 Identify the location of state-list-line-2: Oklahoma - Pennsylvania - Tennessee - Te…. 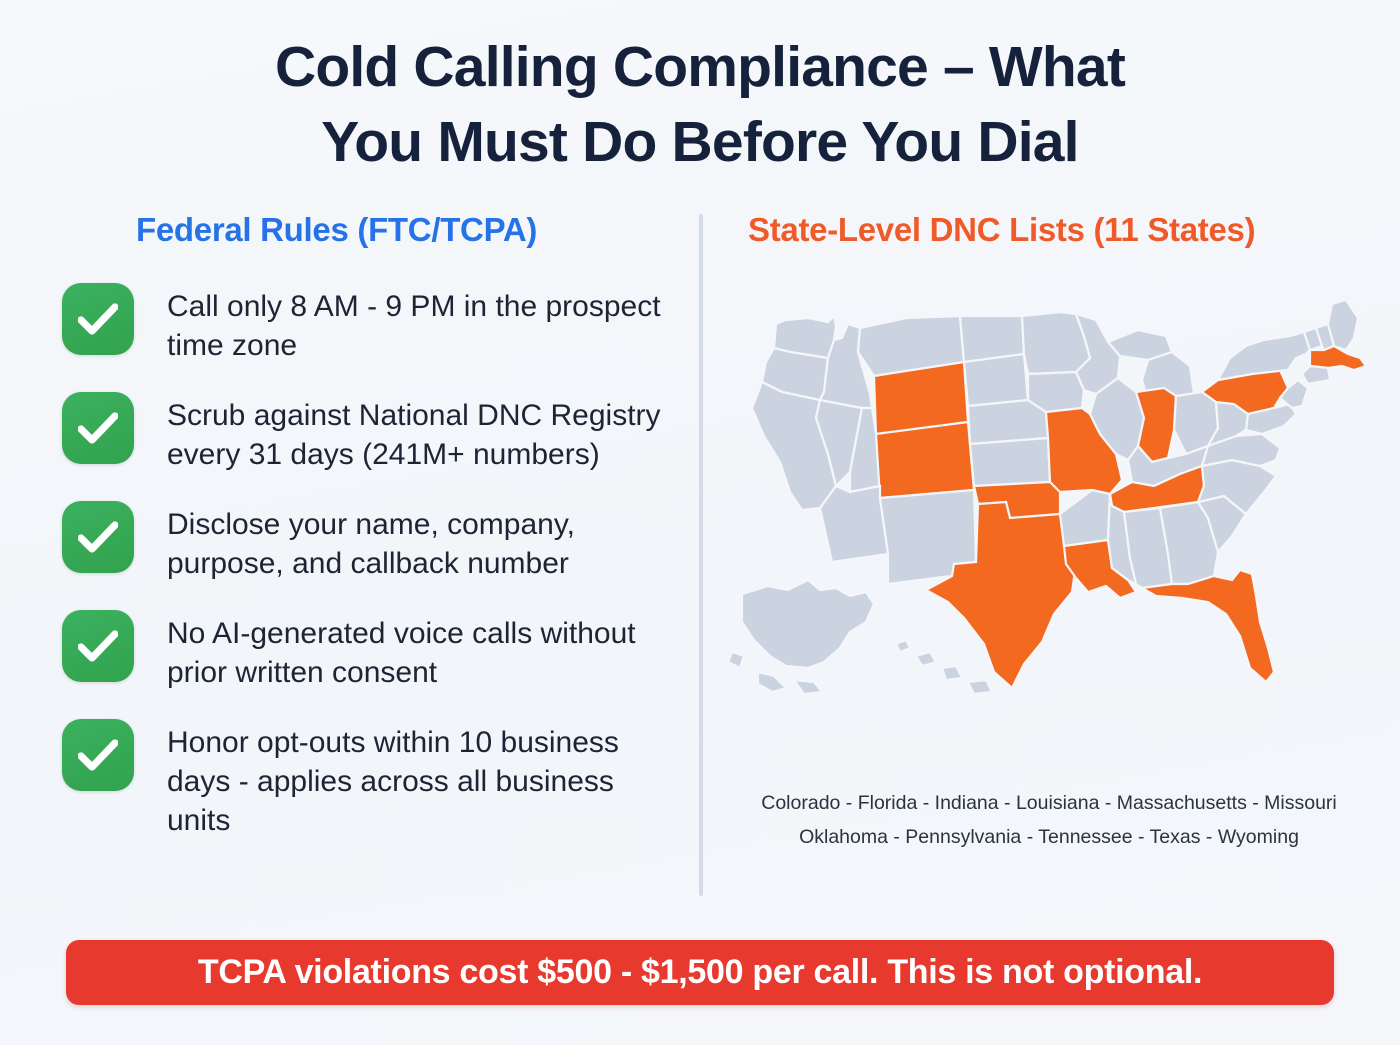
(1049, 837).